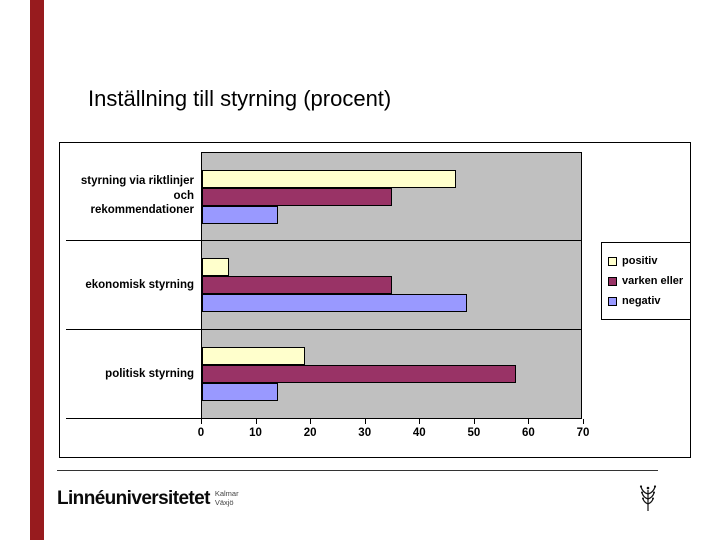 This screenshot has height=540, width=720. Describe the element at coordinates (201, 433) in the screenshot. I see `x-tick-label: 0` at that location.